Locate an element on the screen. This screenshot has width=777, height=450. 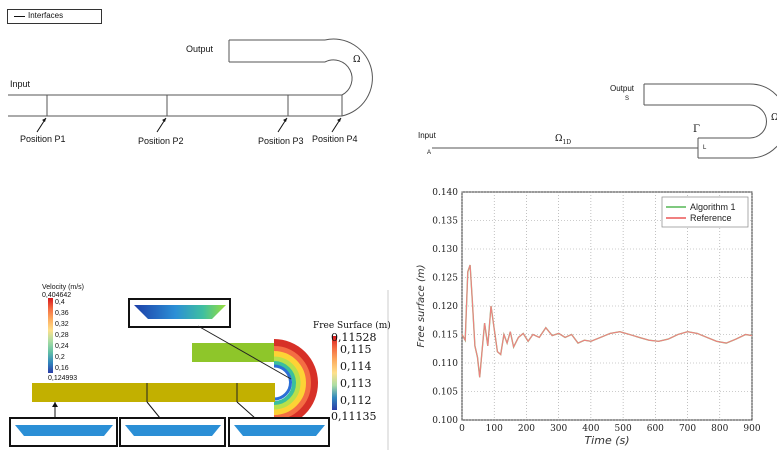
bend-outer is located at coordinates (348, 77).